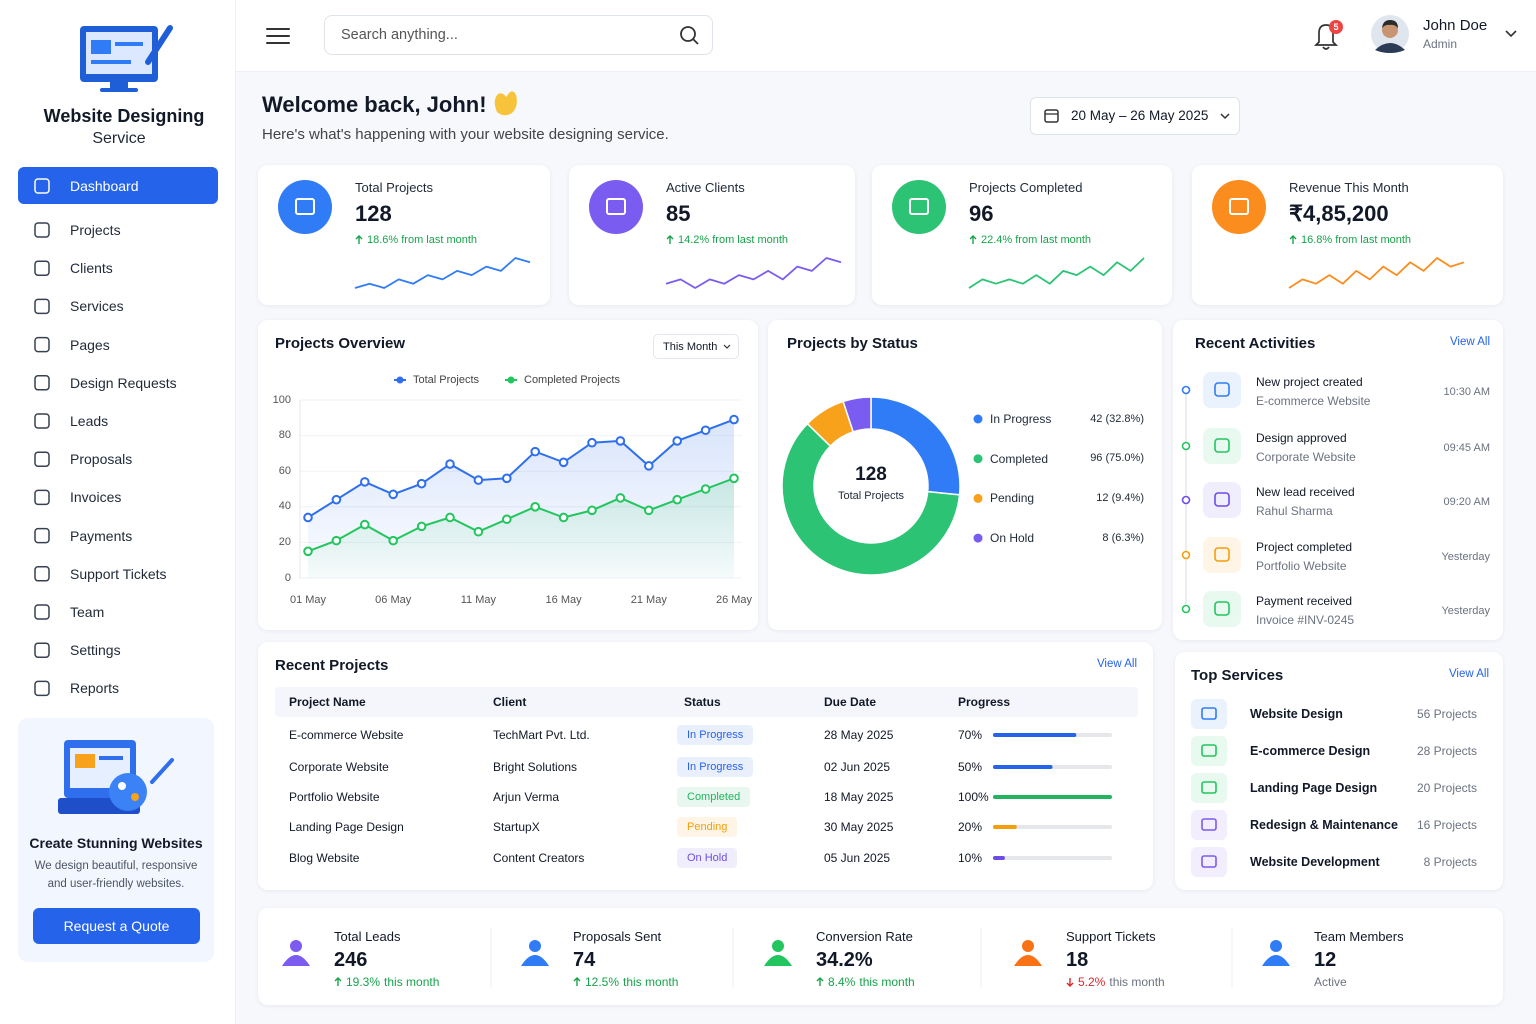  I want to click on progress-label: 70%, so click(970, 735).